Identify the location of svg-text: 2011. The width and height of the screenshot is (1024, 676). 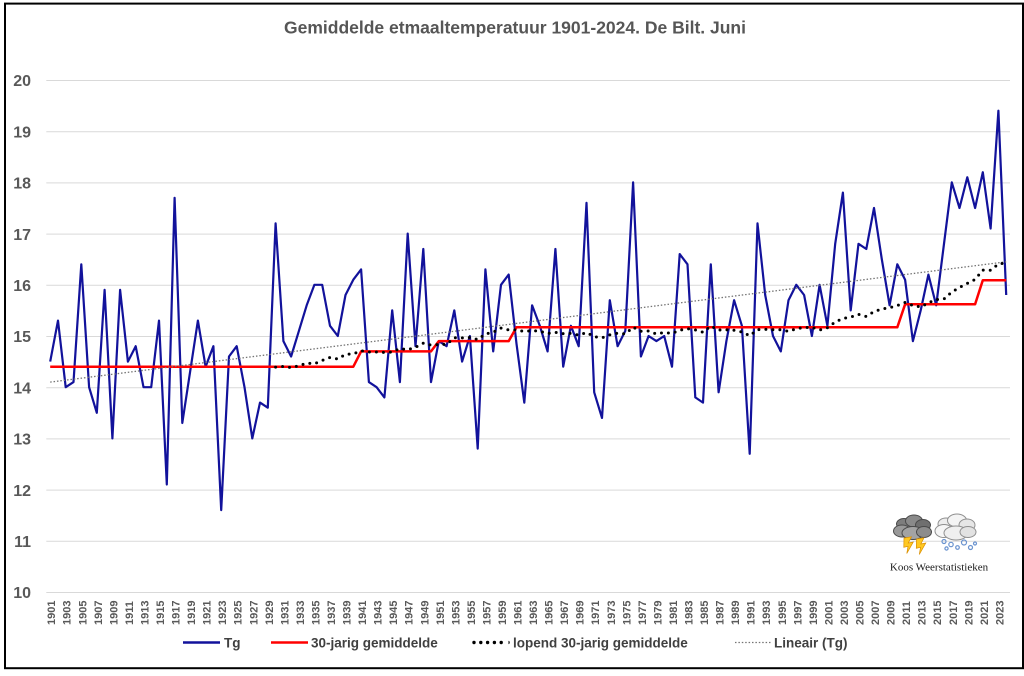
(907, 613).